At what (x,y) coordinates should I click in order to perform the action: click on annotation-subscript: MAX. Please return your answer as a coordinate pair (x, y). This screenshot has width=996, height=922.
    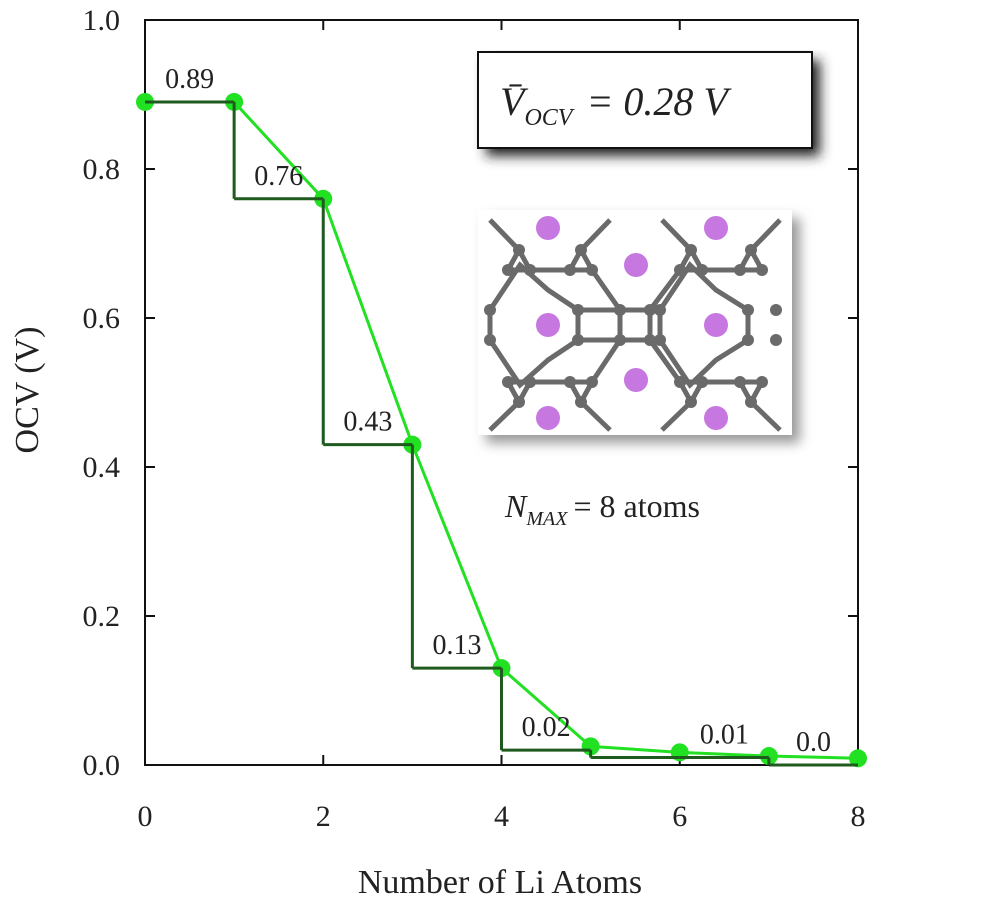
    Looking at the image, I should click on (546, 519).